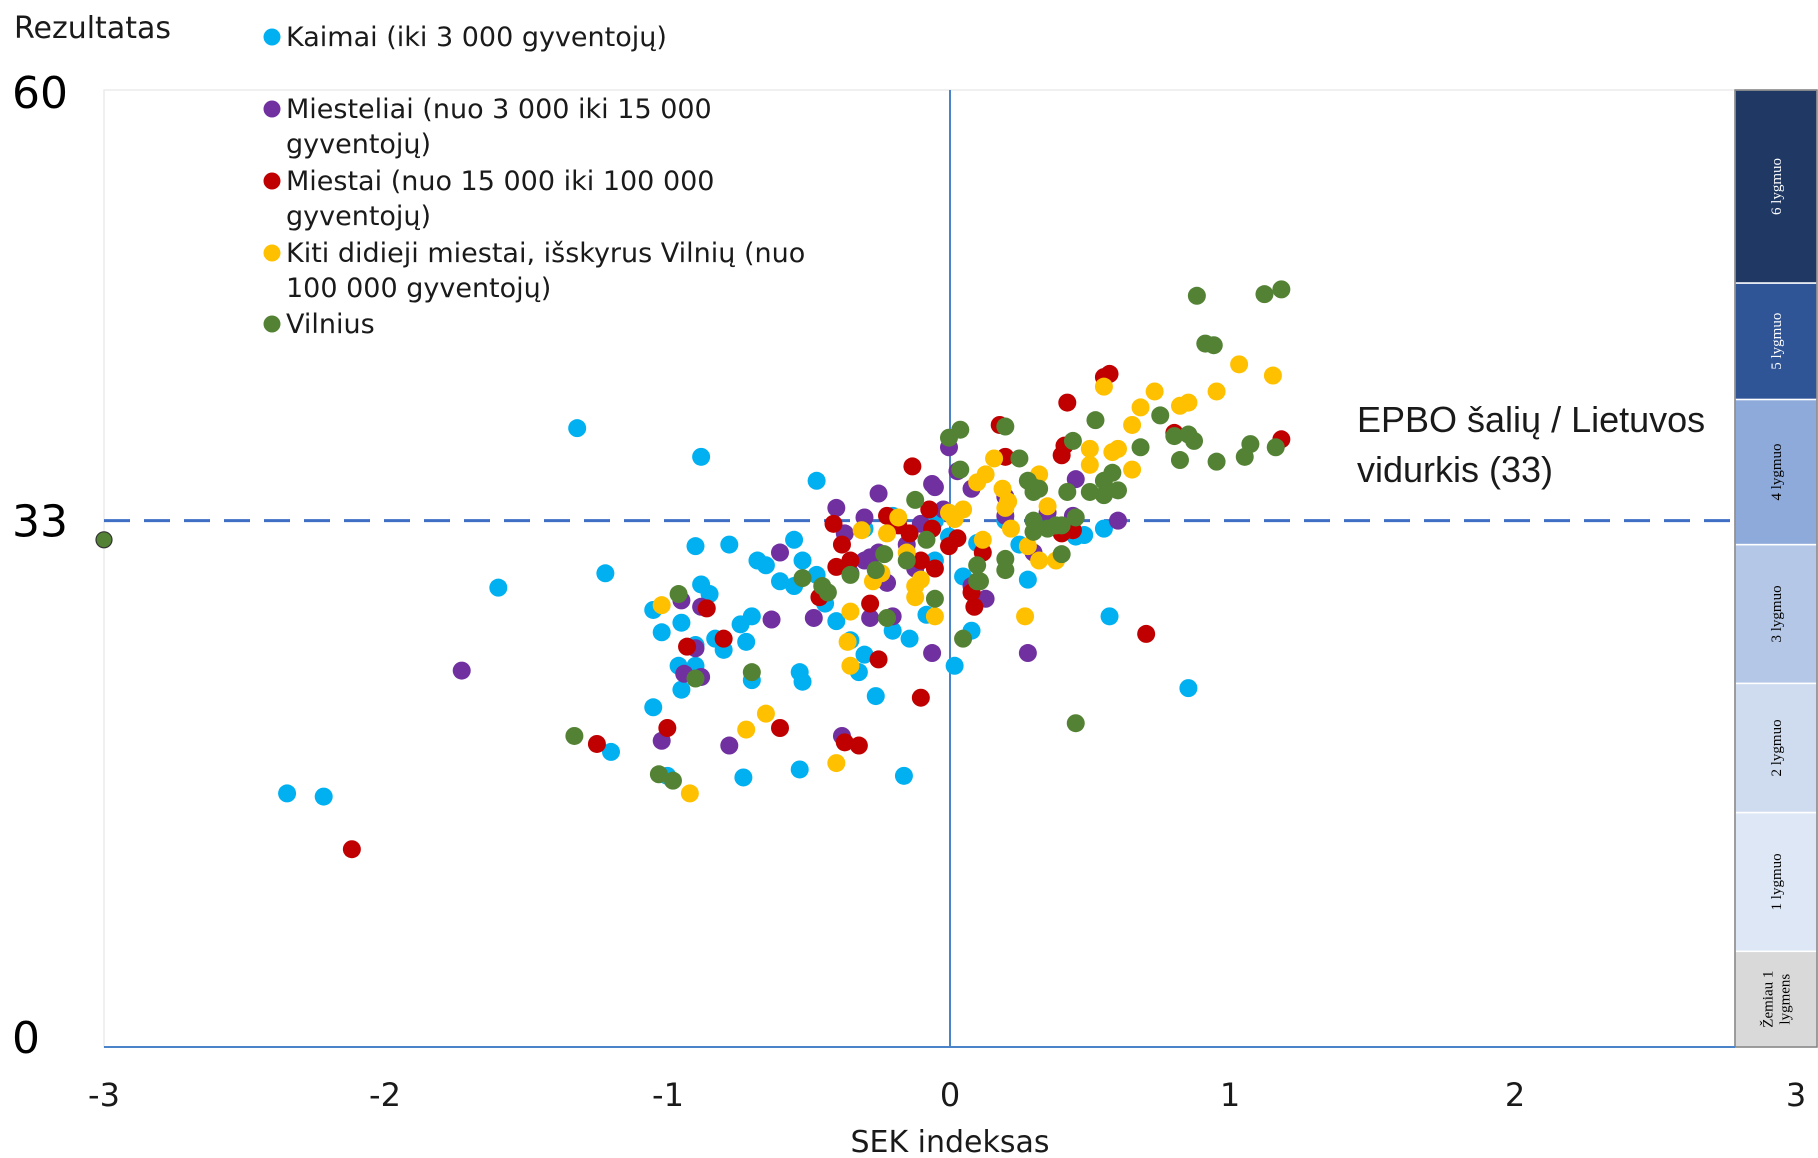 This screenshot has width=1818, height=1158. Describe the element at coordinates (1777, 341) in the screenshot. I see `level-label: 5 lygmuo` at that location.